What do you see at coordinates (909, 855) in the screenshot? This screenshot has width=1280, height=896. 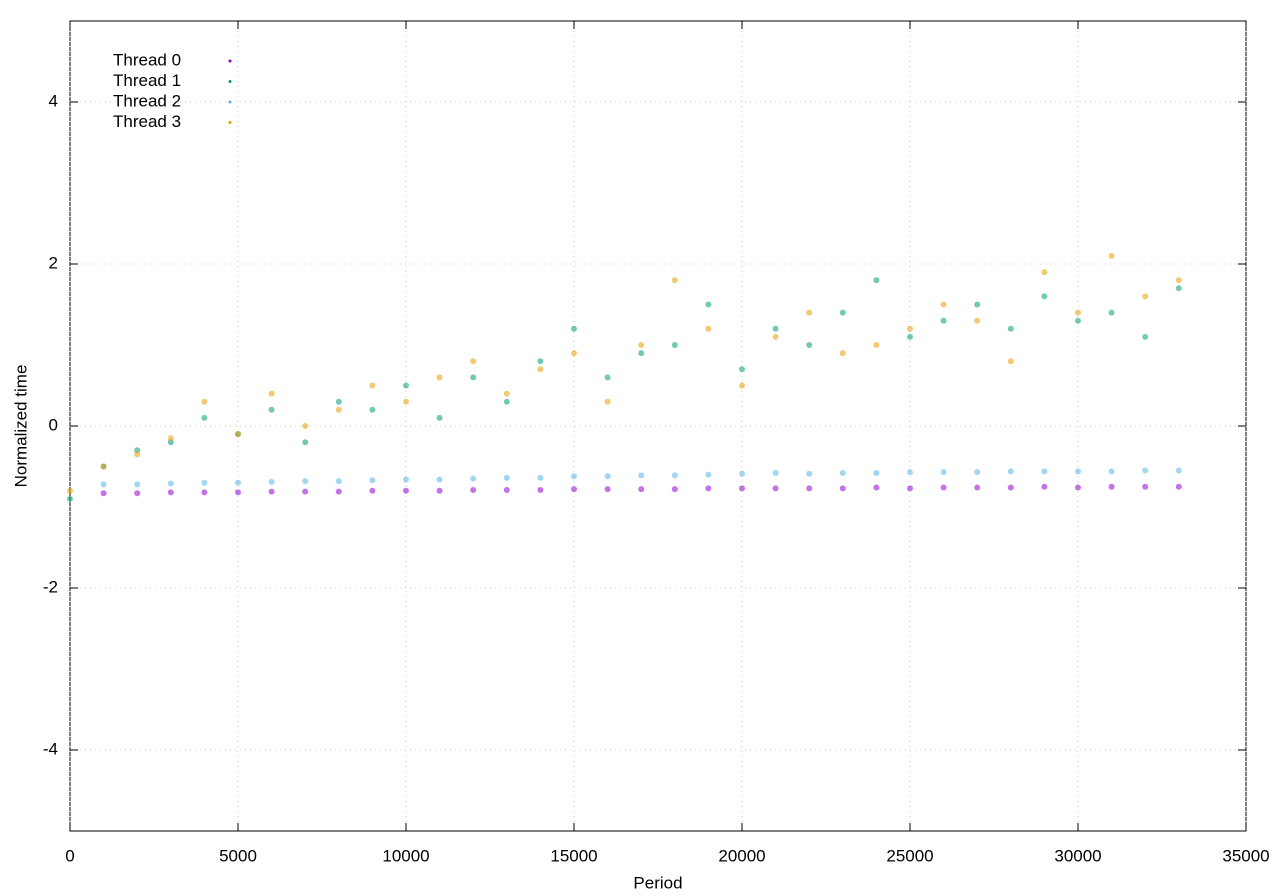 I see `x-tick-label: 25000` at bounding box center [909, 855].